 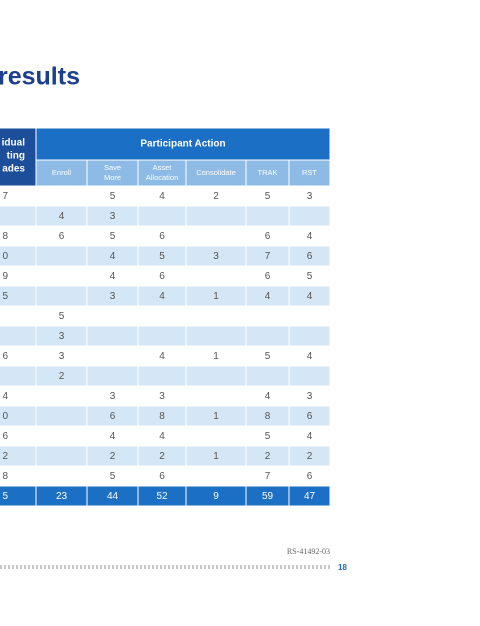 What do you see at coordinates (62, 496) in the screenshot?
I see `cell-value: 23` at bounding box center [62, 496].